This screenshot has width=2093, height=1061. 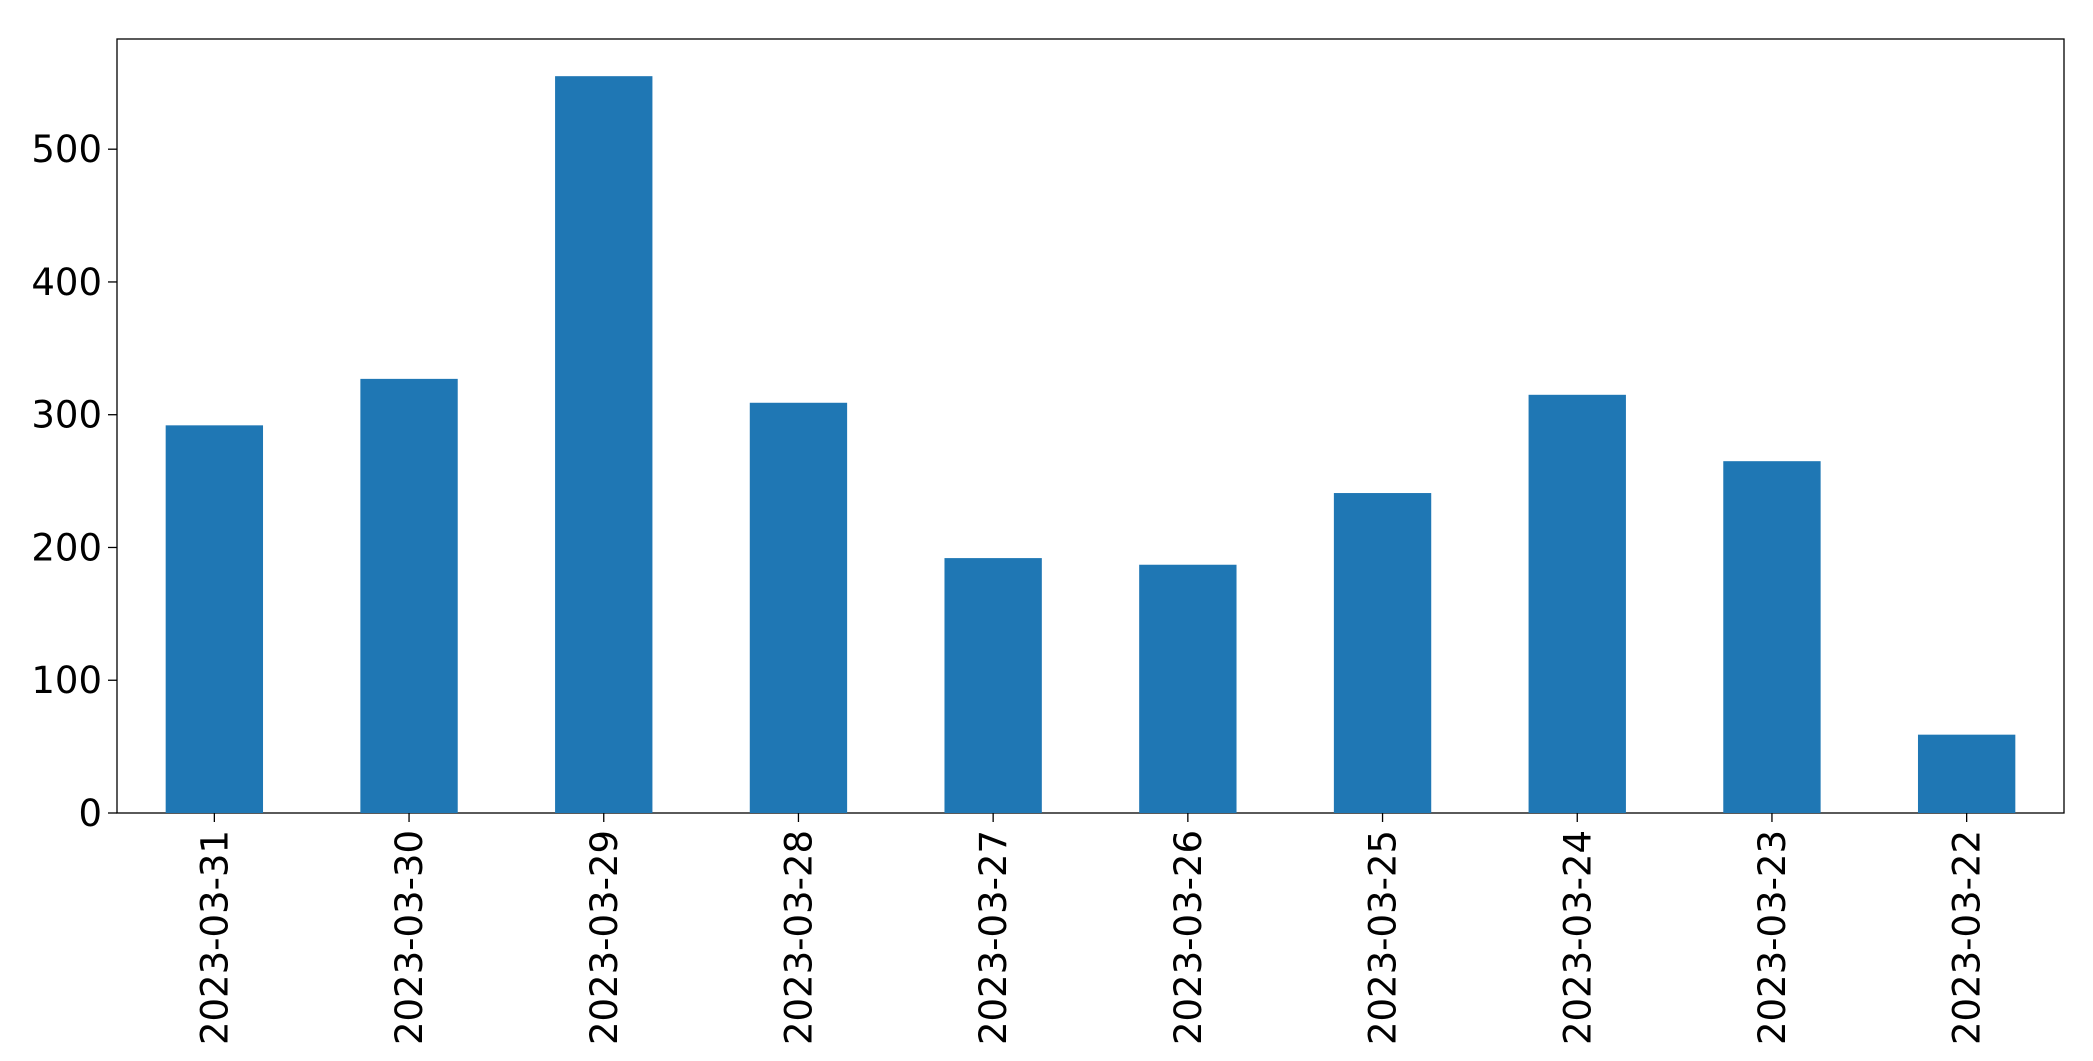 I want to click on y-tick-label: 500, so click(x=66, y=149).